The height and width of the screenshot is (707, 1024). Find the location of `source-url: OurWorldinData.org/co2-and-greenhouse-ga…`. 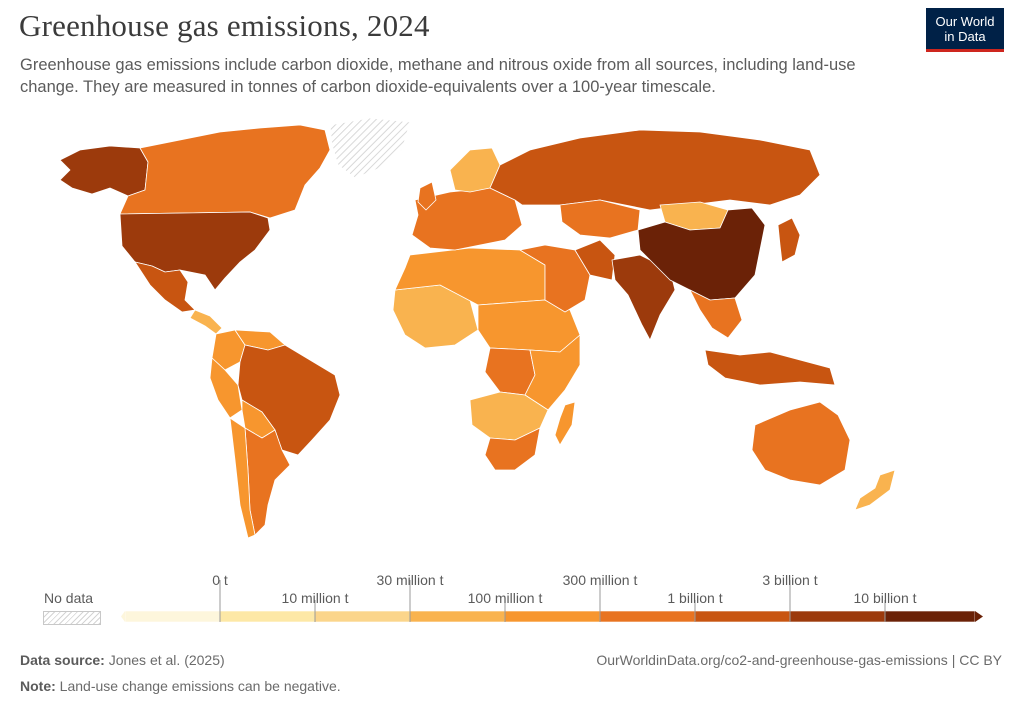

source-url: OurWorldinData.org/co2-and-greenhouse-ga… is located at coordinates (799, 660).